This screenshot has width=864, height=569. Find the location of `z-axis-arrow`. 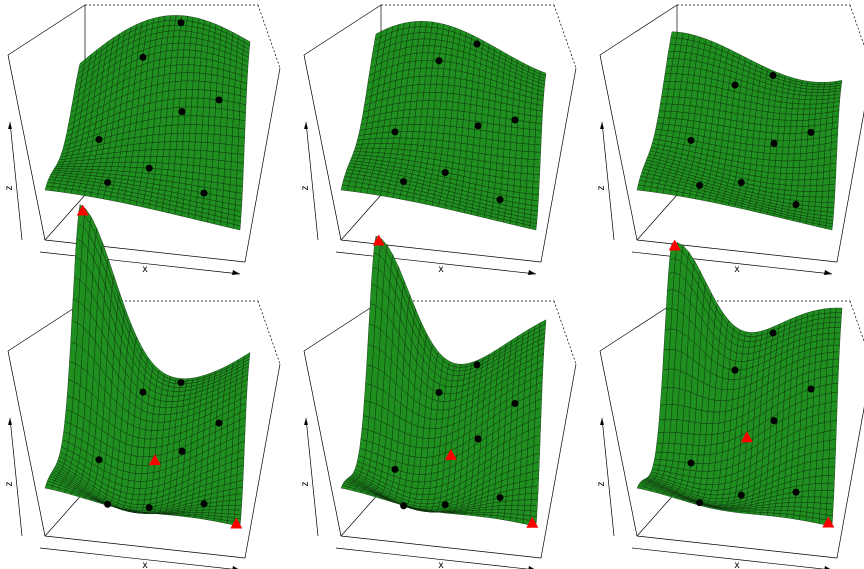

z-axis-arrow is located at coordinates (312, 477).